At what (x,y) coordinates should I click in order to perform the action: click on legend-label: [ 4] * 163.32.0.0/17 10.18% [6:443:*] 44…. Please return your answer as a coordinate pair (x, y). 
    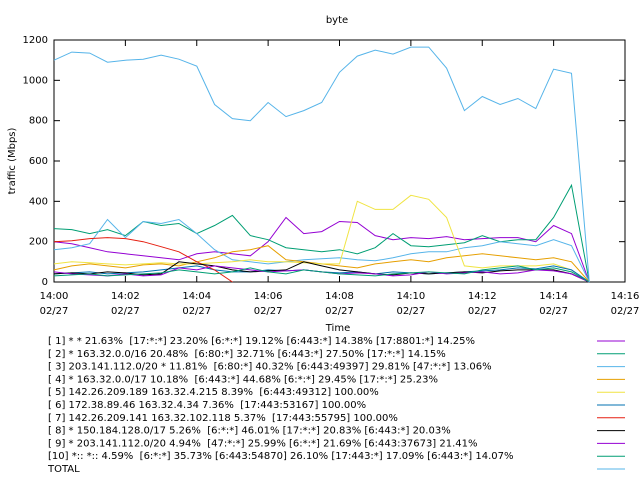
    Looking at the image, I should click on (243, 379).